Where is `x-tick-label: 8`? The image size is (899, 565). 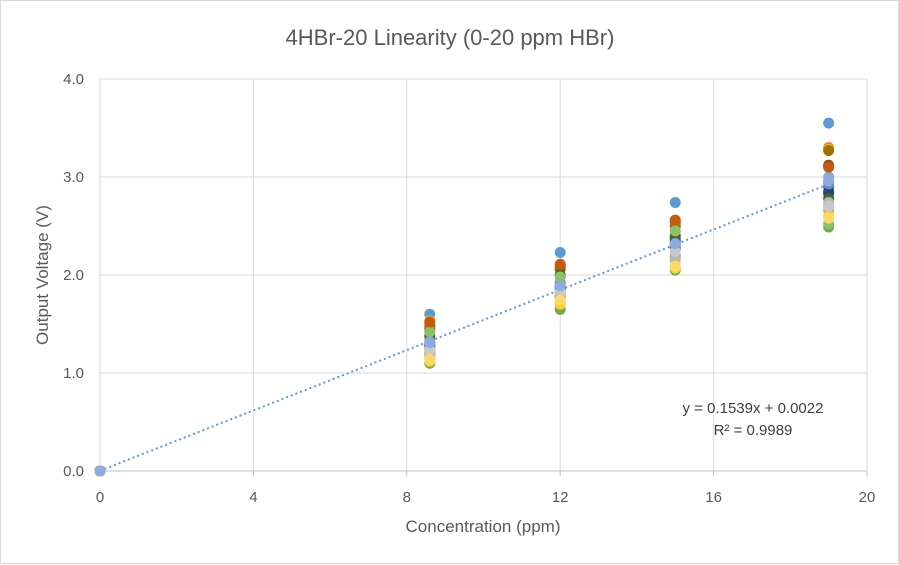 x-tick-label: 8 is located at coordinates (407, 497).